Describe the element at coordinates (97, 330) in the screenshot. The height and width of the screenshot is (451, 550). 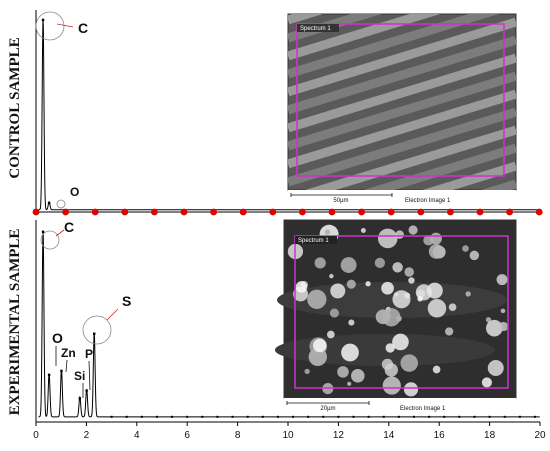
I see `s-peak-circle-experimental` at that location.